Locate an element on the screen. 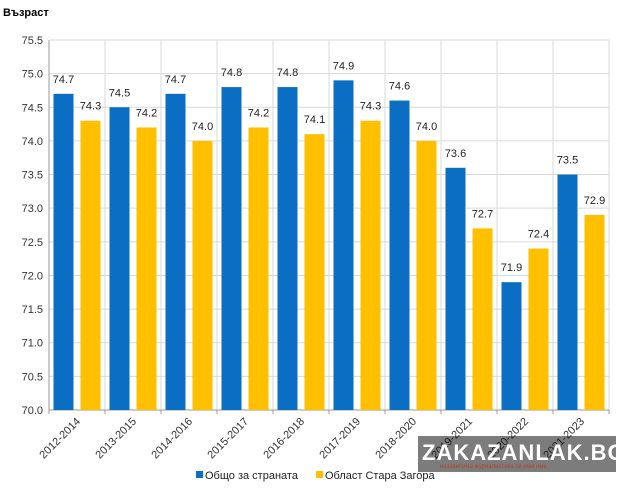 The image size is (639, 493). legend-label-series-2: Област Стара Загора is located at coordinates (380, 476).